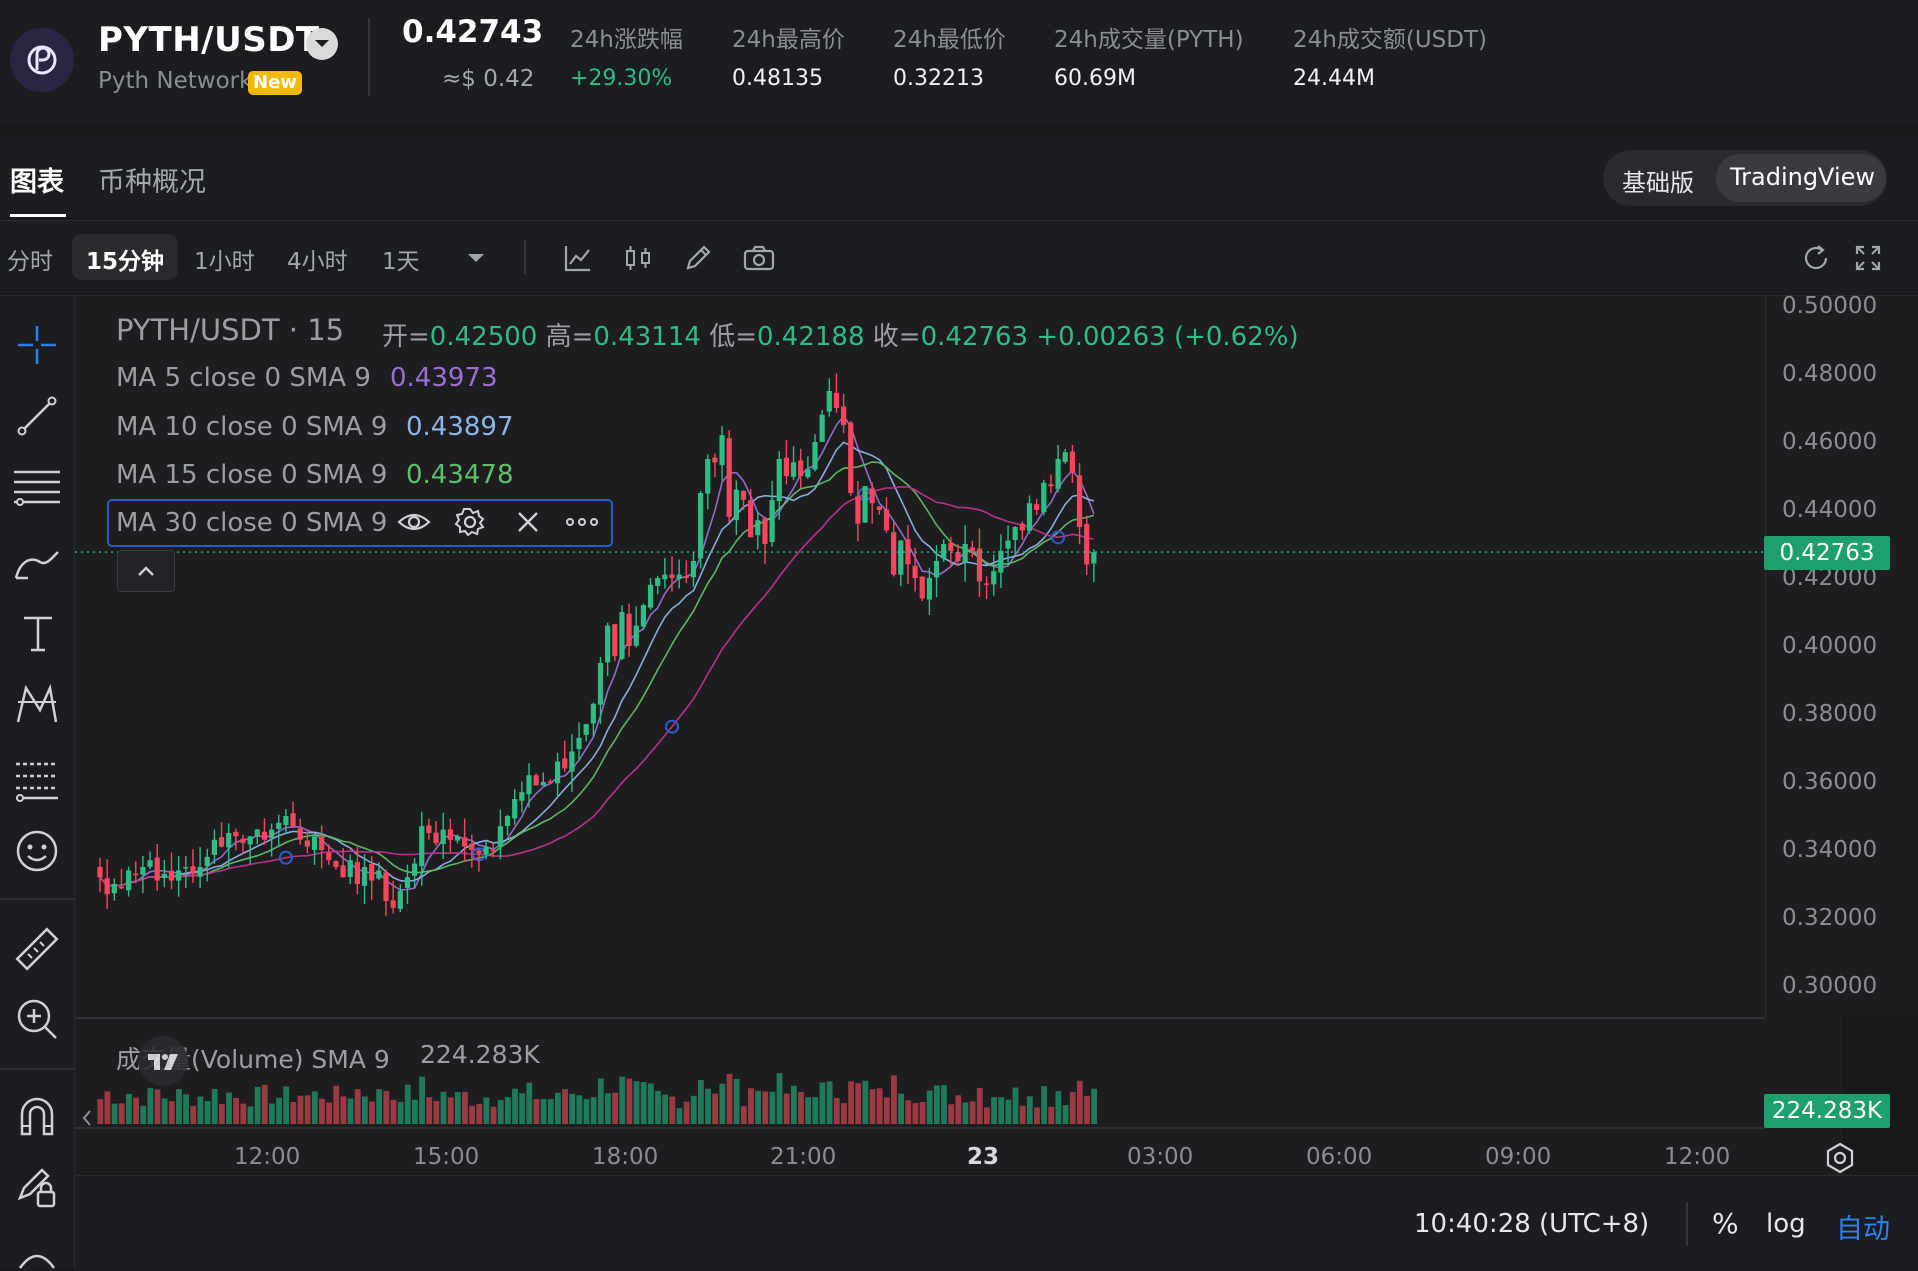 Image resolution: width=1918 pixels, height=1271 pixels. I want to click on ruler-icon, so click(37, 949).